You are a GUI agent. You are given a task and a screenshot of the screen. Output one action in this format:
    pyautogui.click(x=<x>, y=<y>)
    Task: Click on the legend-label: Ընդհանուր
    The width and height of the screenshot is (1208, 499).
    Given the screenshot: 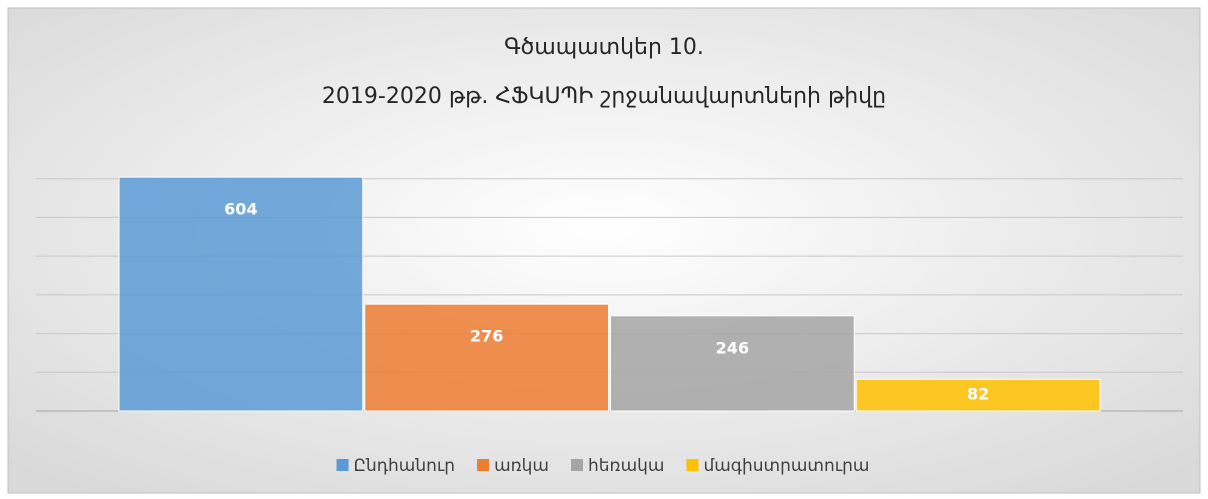 What is the action you would take?
    pyautogui.click(x=405, y=466)
    